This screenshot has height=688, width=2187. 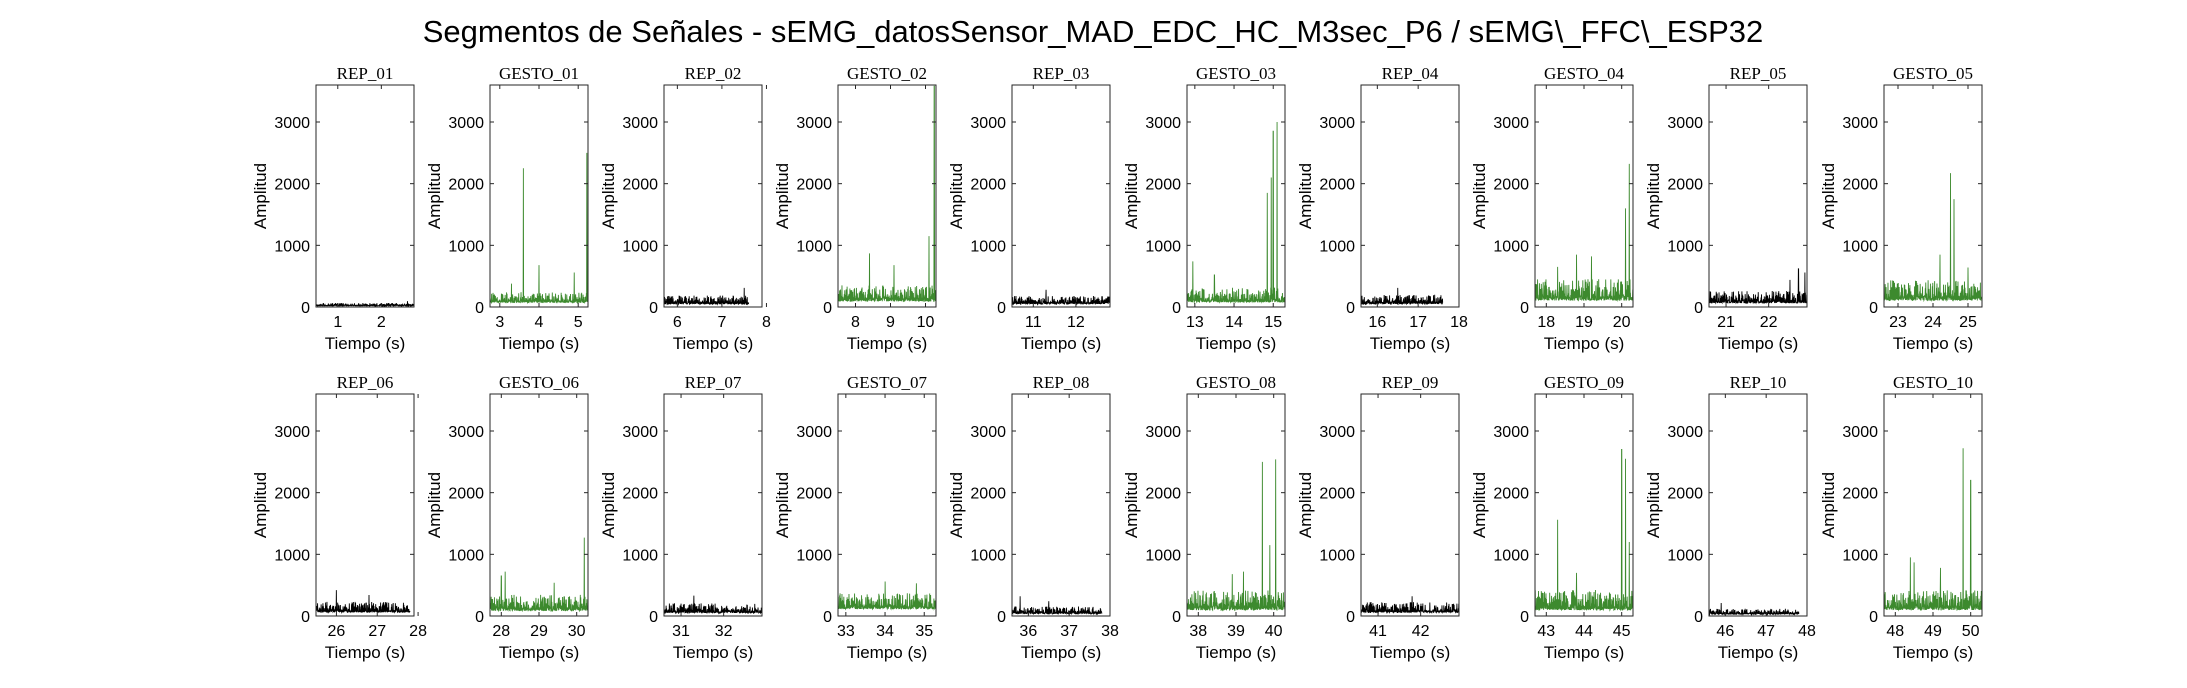 I want to click on x-tick-label: 34, so click(x=885, y=631).